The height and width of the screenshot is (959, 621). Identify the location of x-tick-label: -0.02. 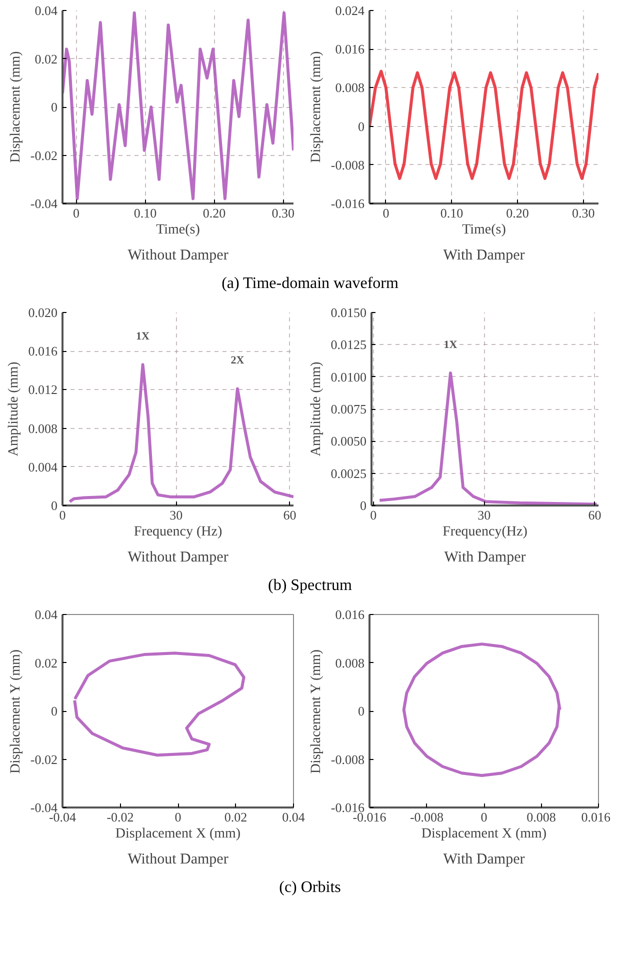
(120, 817).